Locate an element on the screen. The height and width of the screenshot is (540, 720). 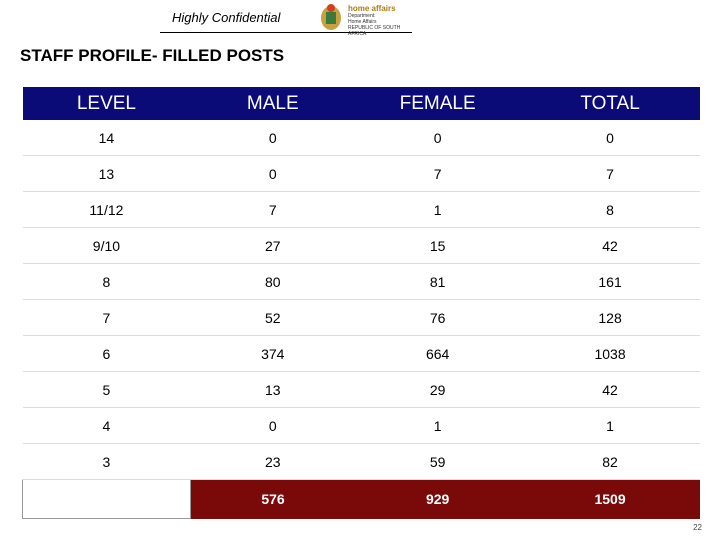
table-row: 9/10 27 15 42 is located at coordinates (361, 245).